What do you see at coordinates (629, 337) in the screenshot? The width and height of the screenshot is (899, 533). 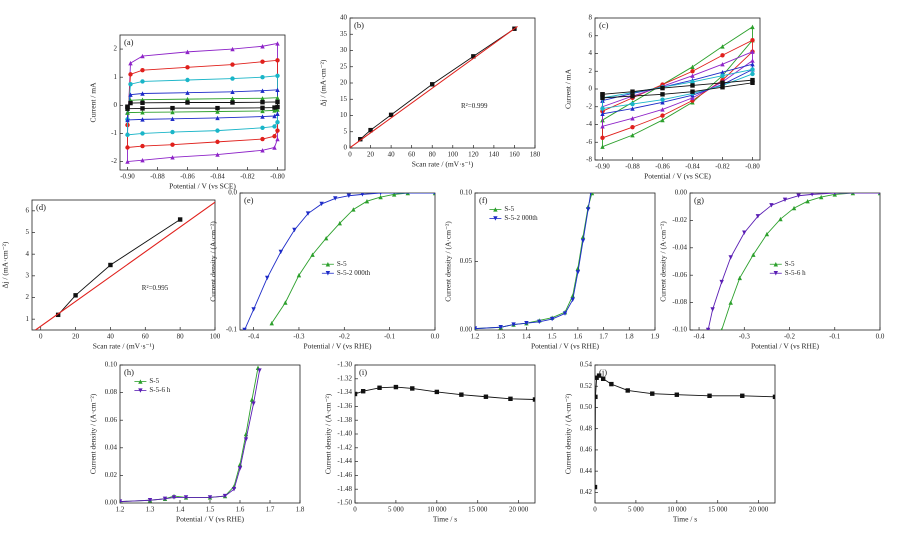 I see `x-tick-label: 1.8` at bounding box center [629, 337].